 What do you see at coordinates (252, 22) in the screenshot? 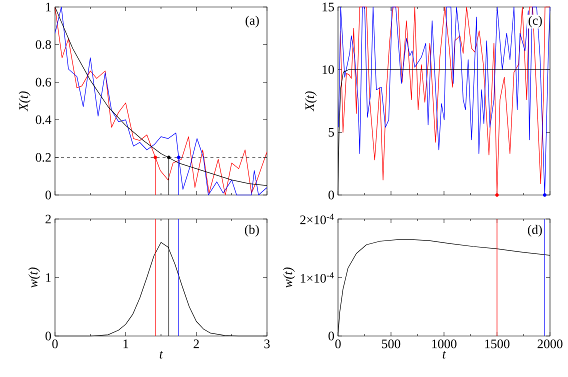
I see `annotation: (a)` at bounding box center [252, 22].